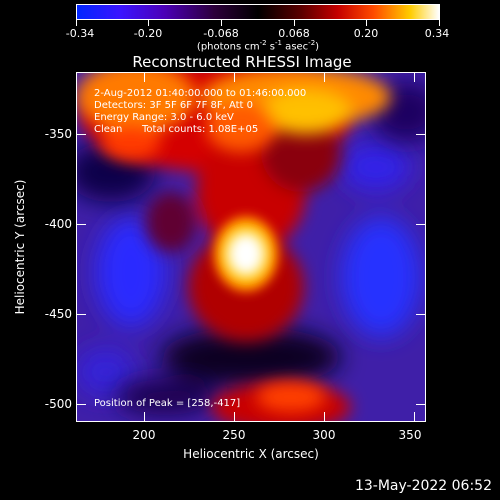 This screenshot has height=500, width=500. Describe the element at coordinates (58, 134) in the screenshot. I see `y-tick-label: -350` at that location.